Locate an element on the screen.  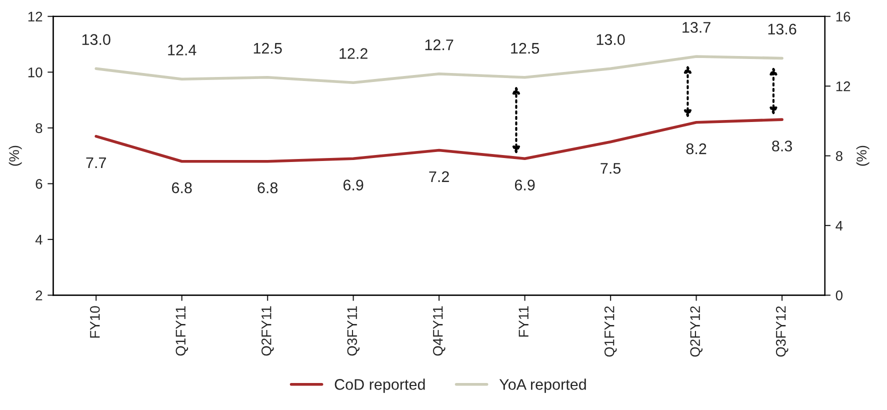
data-label: 12.4 is located at coordinates (182, 50).